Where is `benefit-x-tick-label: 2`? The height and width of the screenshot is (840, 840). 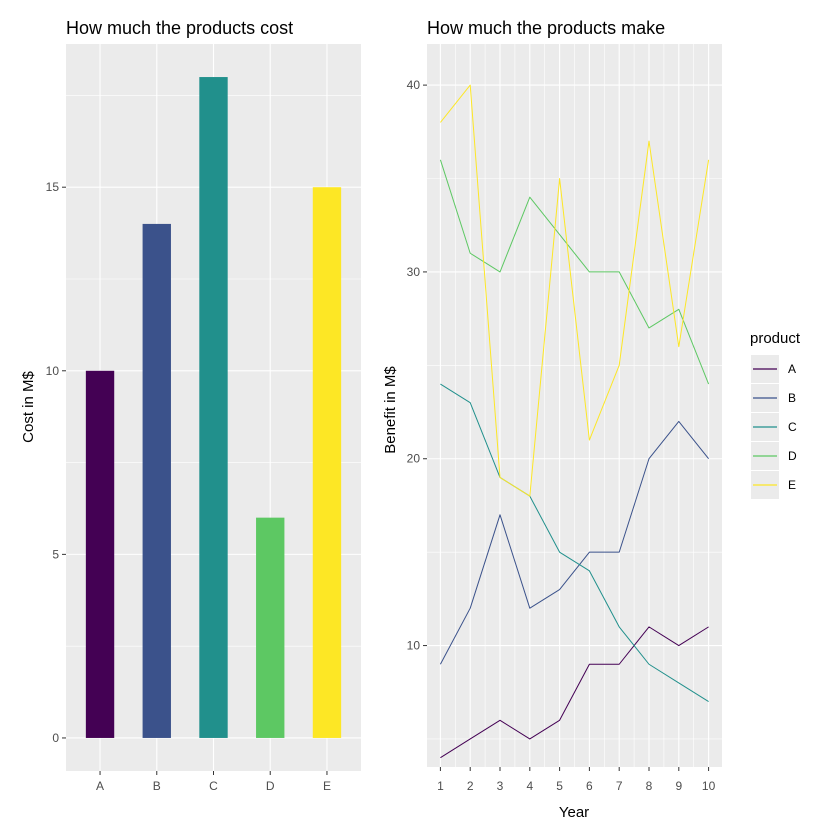 benefit-x-tick-label: 2 is located at coordinates (470, 786).